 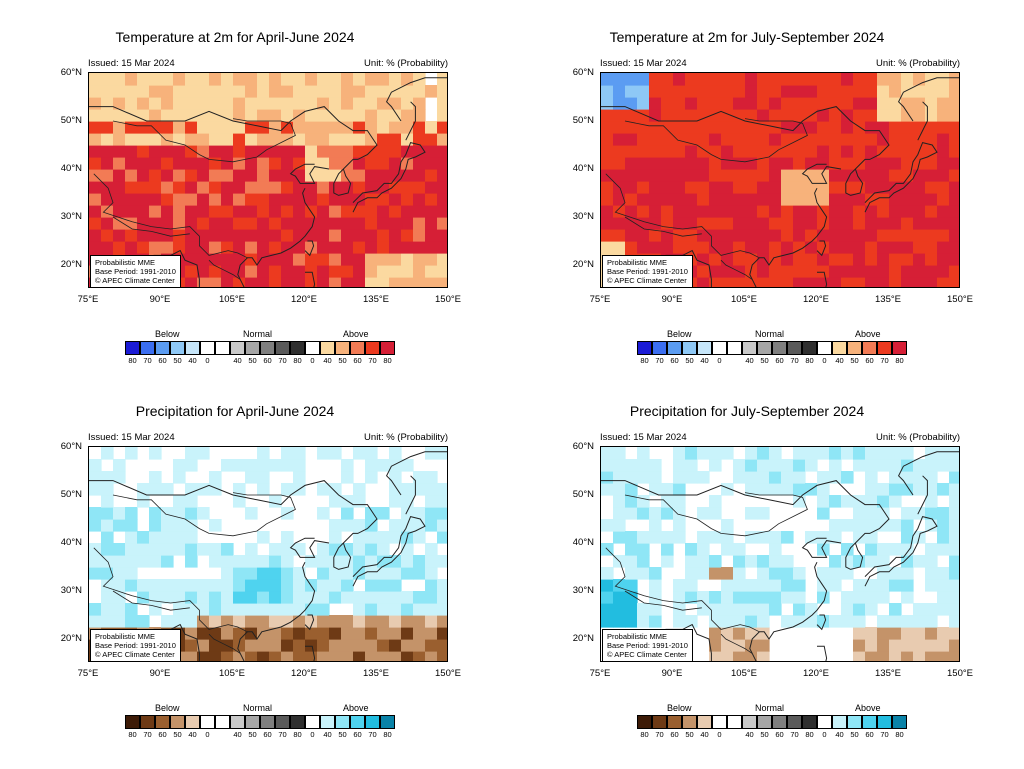 What do you see at coordinates (663, 600) in the screenshot?
I see `country-border` at bounding box center [663, 600].